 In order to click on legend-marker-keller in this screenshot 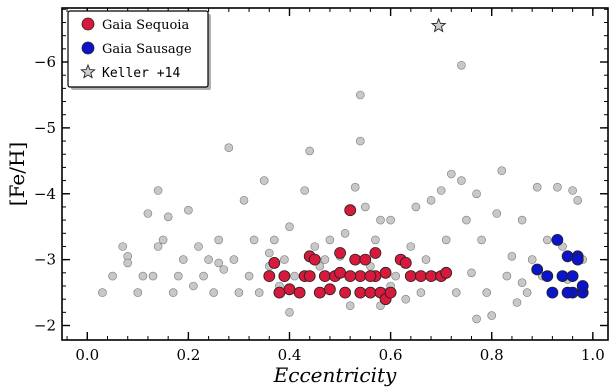, I will do `click(88, 71)`.